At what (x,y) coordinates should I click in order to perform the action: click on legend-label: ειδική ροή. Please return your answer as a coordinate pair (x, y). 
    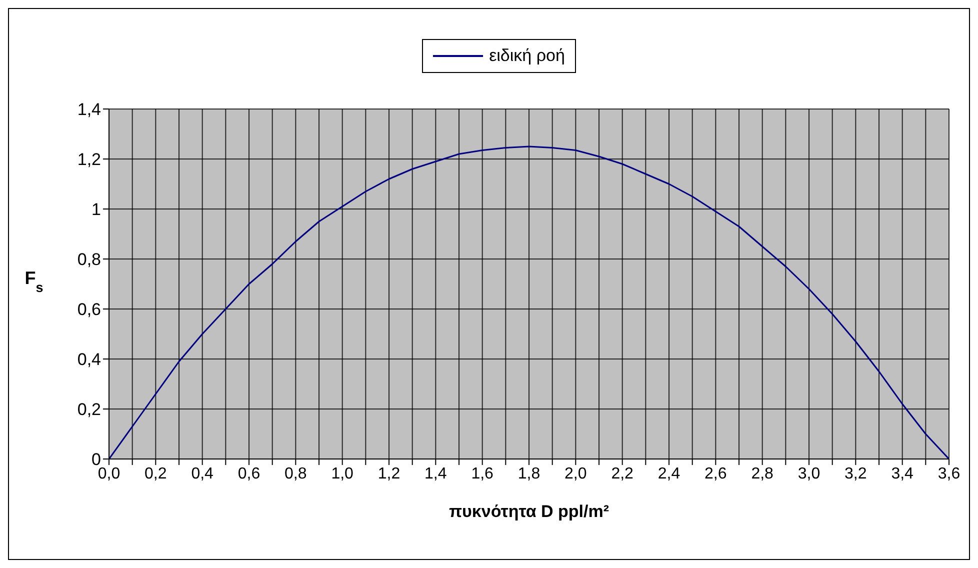
    Looking at the image, I should click on (527, 56).